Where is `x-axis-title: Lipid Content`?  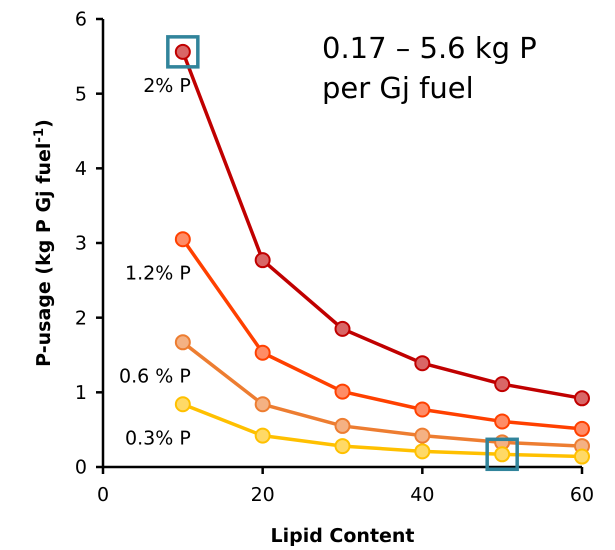
x-axis-title: Lipid Content is located at coordinates (342, 536).